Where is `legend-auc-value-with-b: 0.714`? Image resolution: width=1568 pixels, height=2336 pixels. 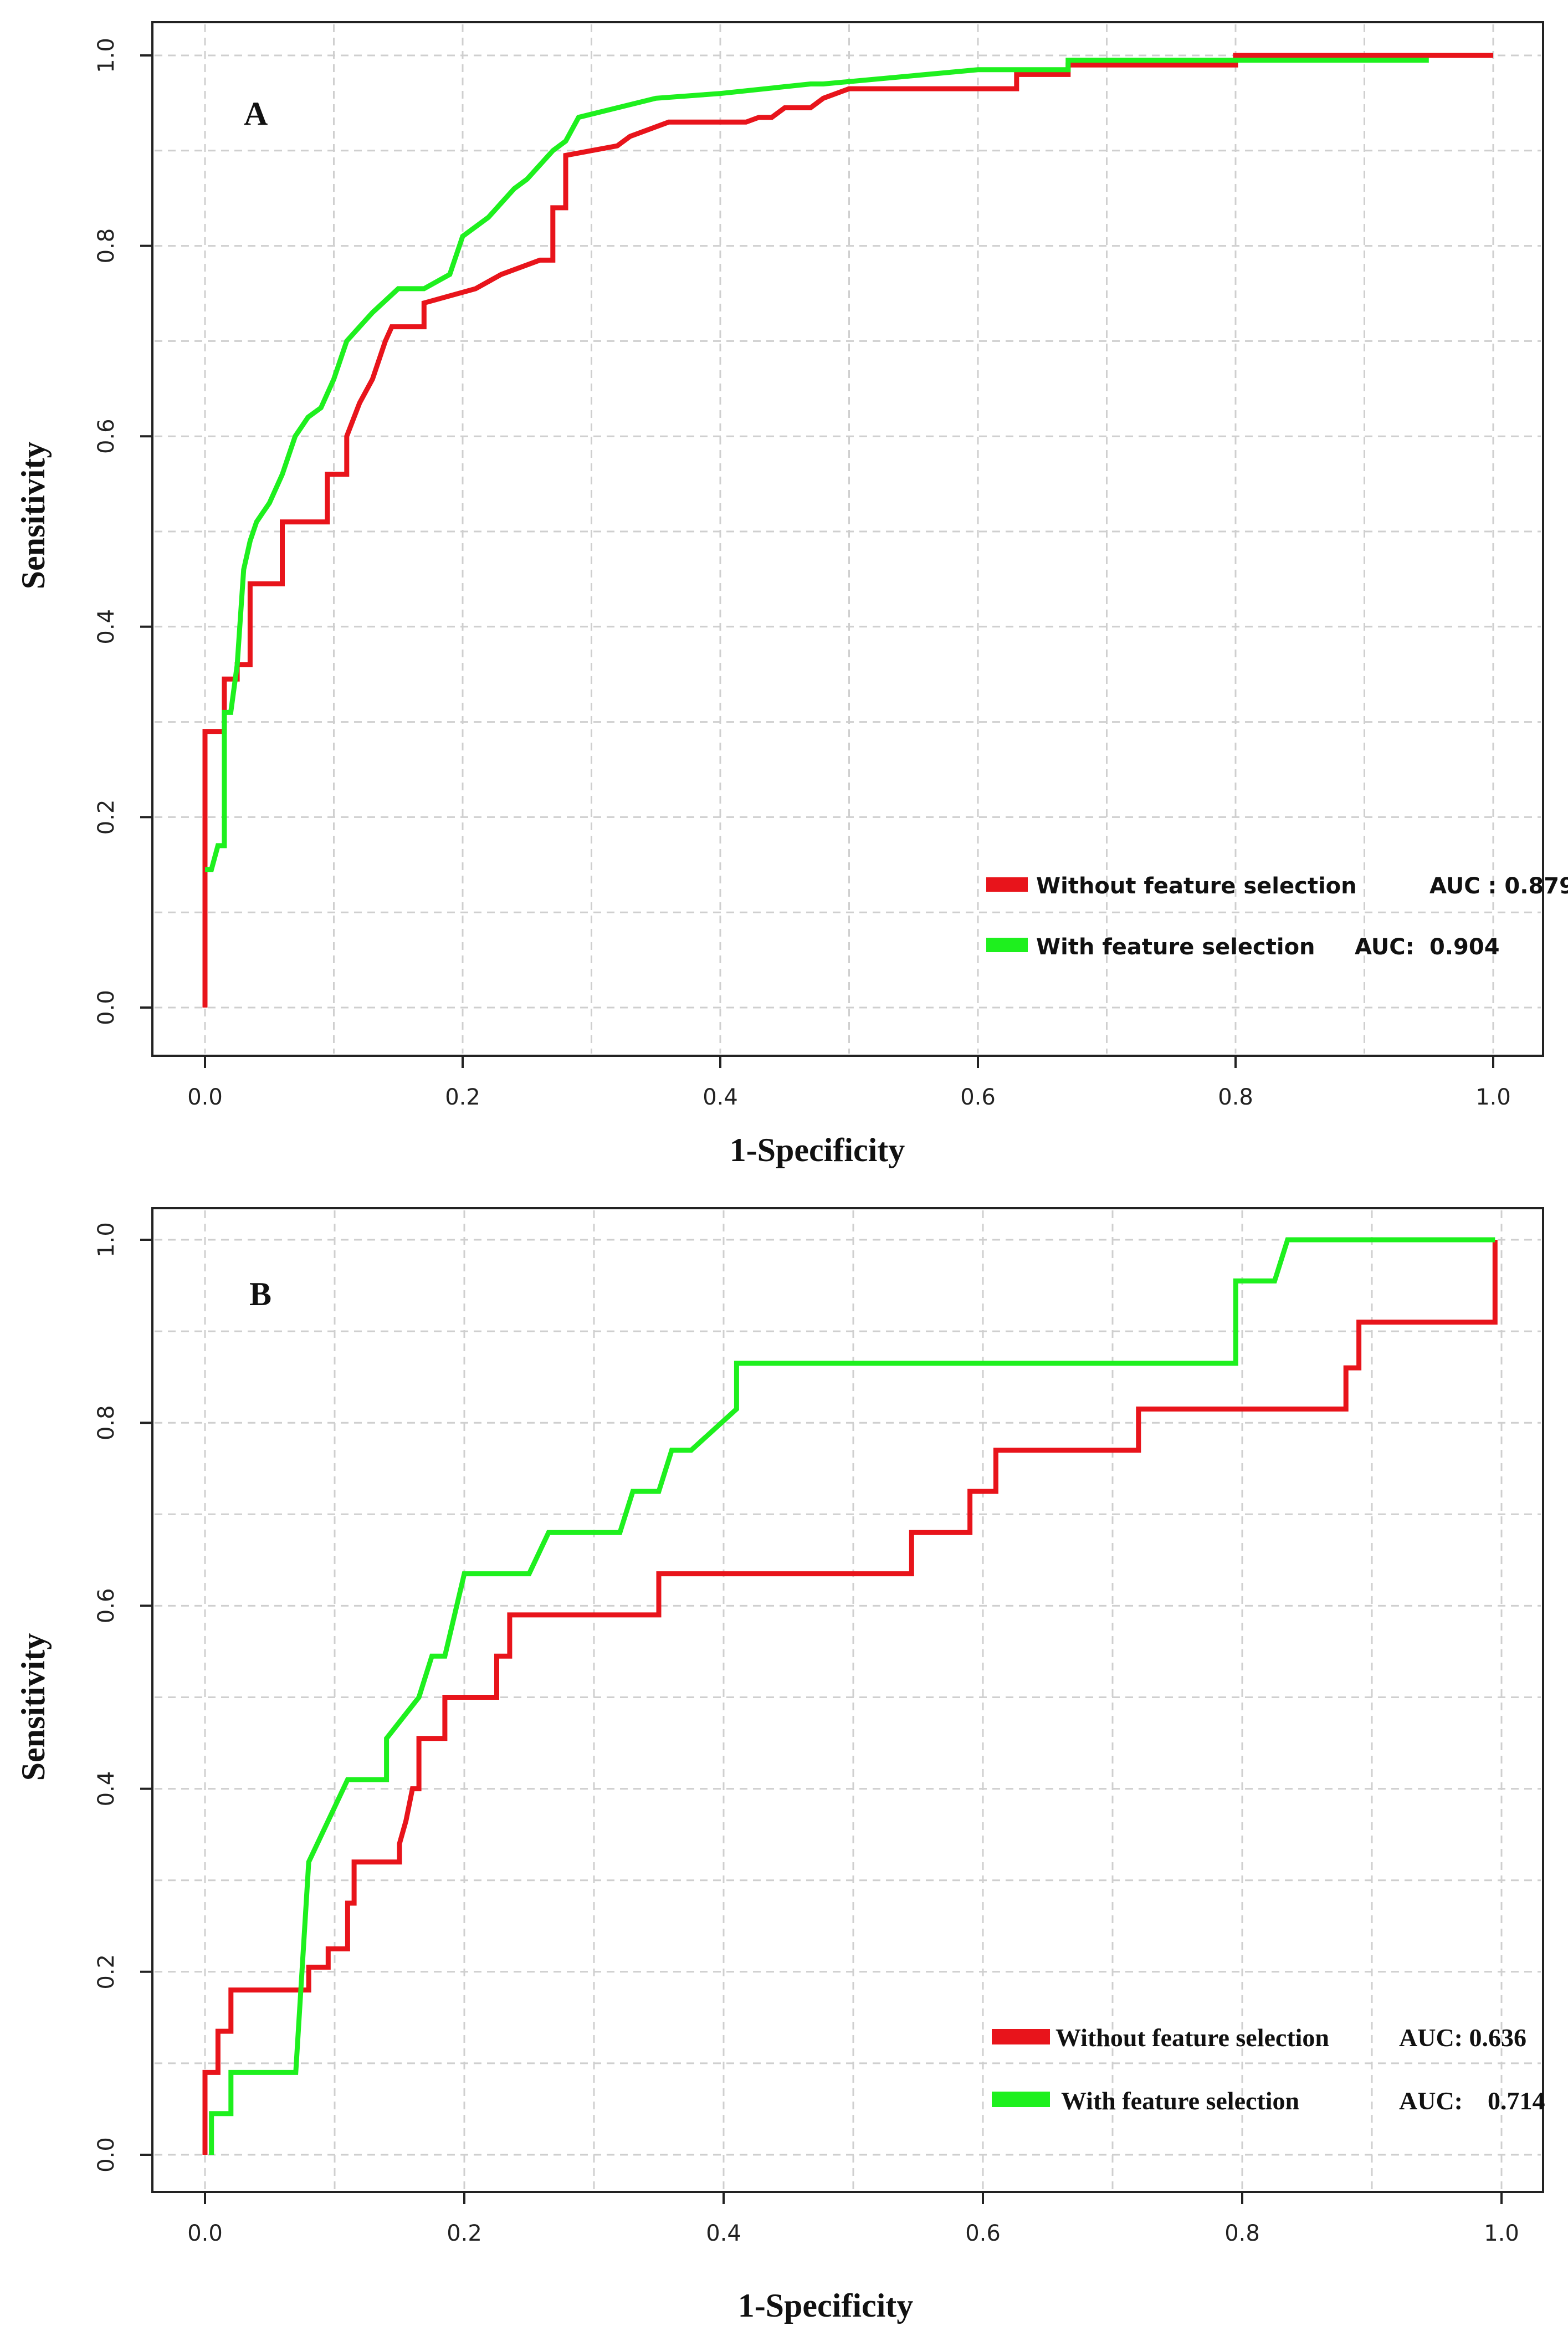
legend-auc-value-with-b: 0.714 is located at coordinates (1516, 2101).